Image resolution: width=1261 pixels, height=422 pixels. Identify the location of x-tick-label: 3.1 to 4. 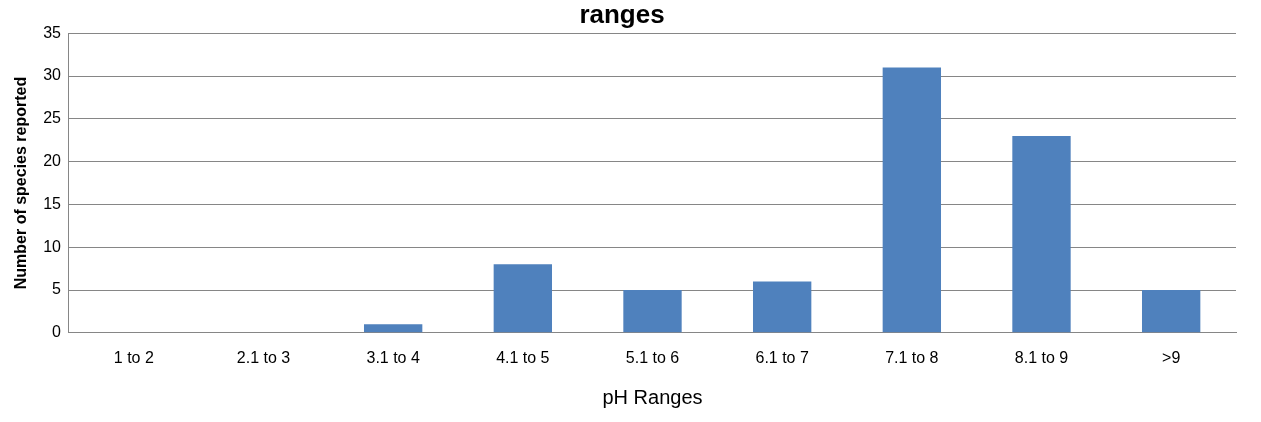
(393, 357).